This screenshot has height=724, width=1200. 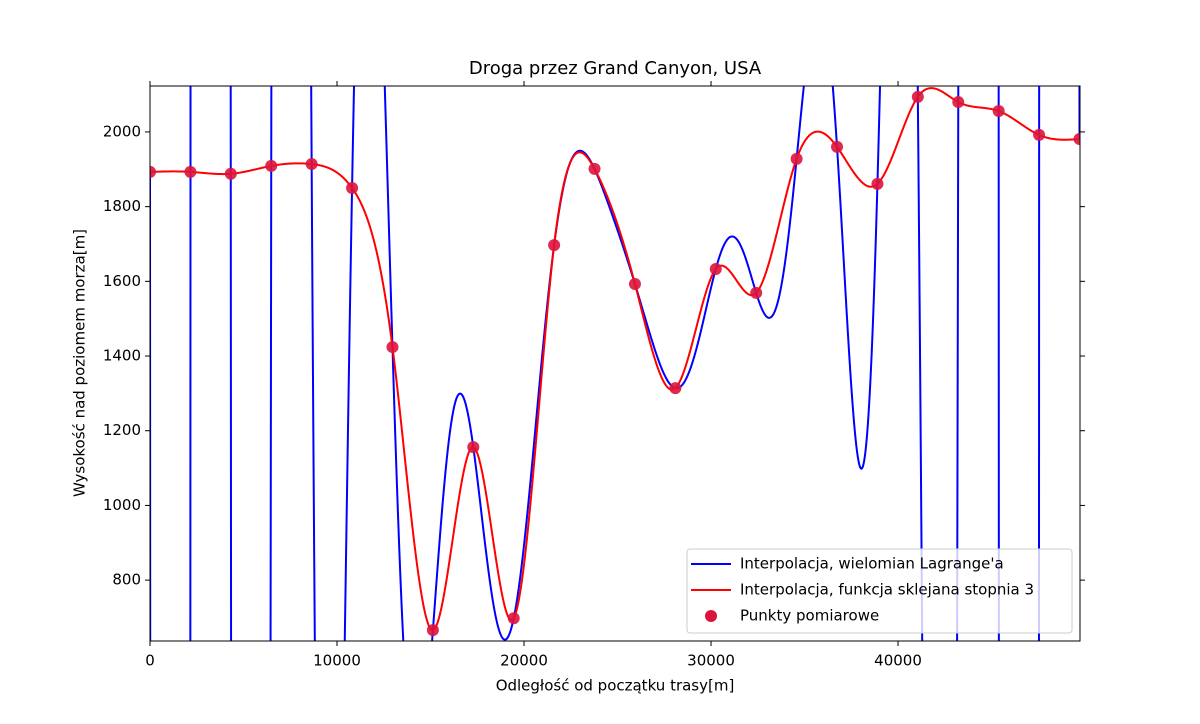 I want to click on x-tick-label: 0, so click(x=150, y=661).